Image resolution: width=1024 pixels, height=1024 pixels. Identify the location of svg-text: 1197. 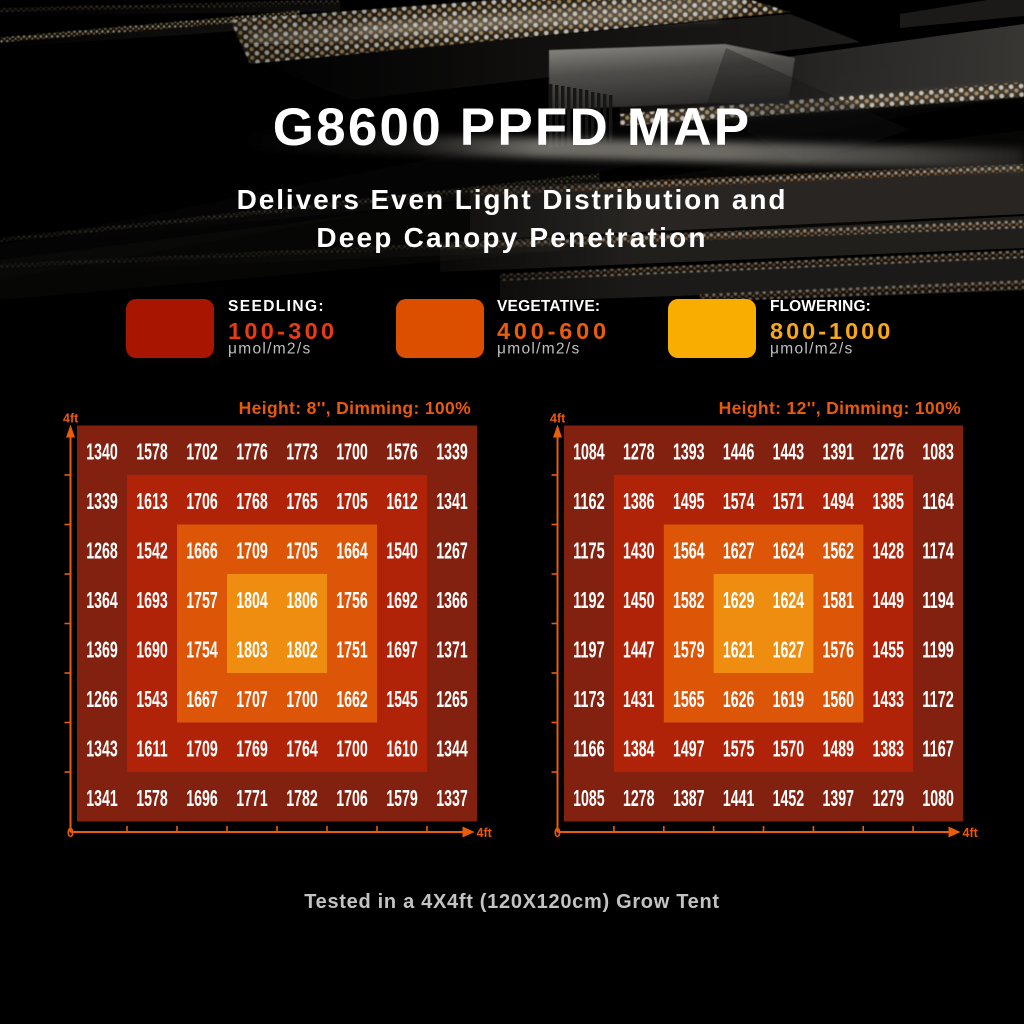
(589, 650).